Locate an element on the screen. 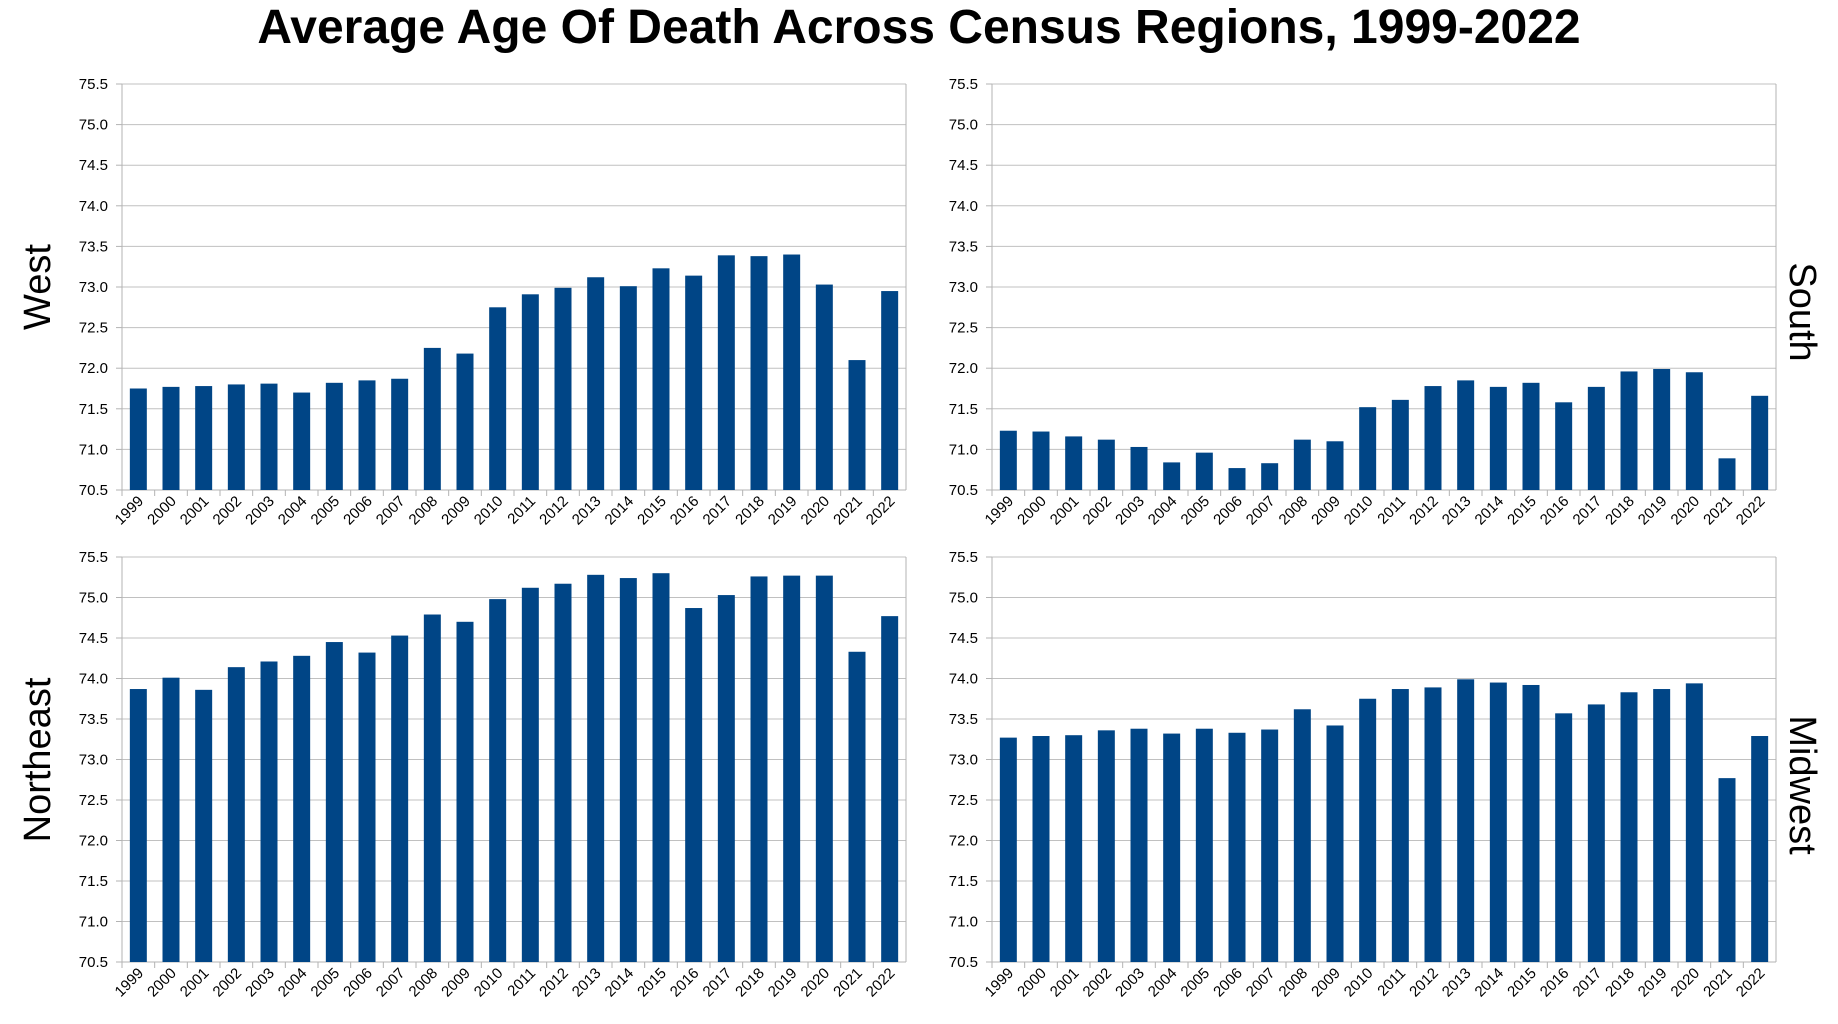 The image size is (1838, 1024). bar-midwest-2003 is located at coordinates (1139, 845).